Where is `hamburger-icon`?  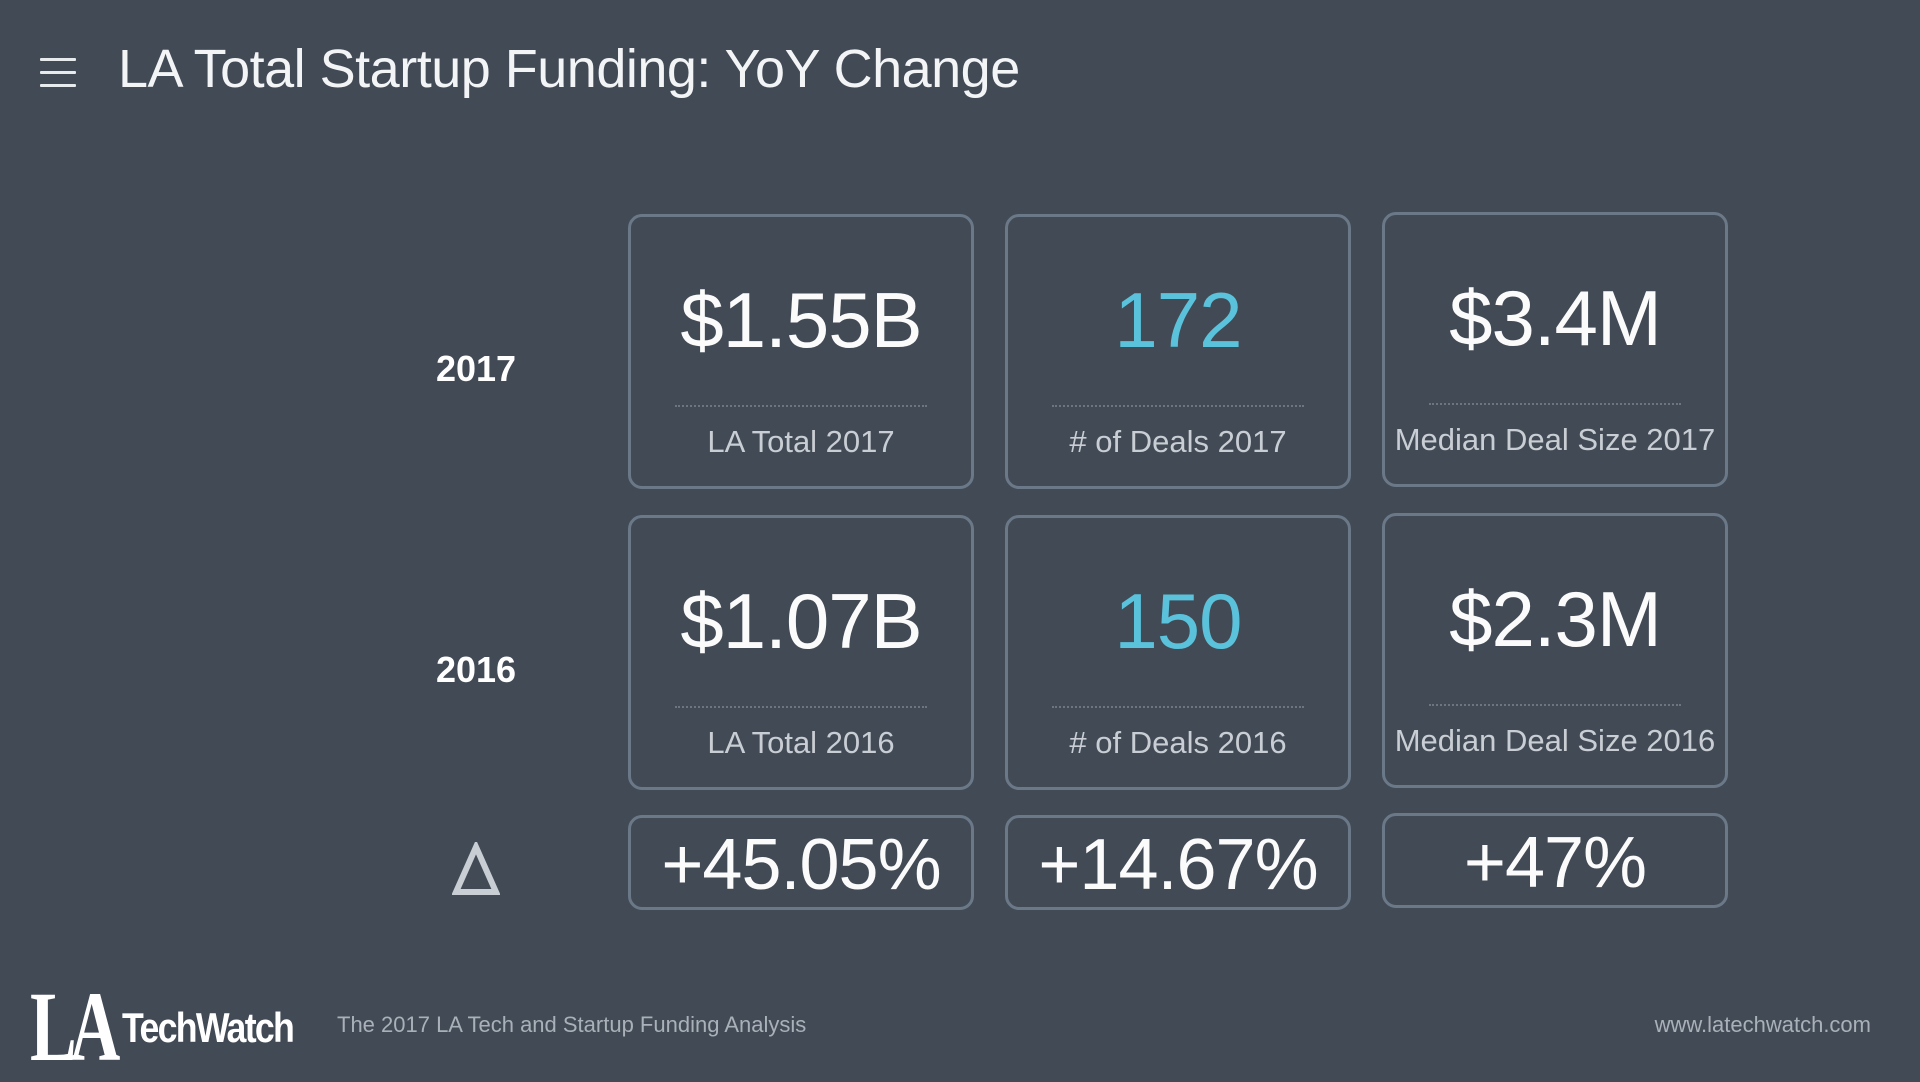 hamburger-icon is located at coordinates (58, 59).